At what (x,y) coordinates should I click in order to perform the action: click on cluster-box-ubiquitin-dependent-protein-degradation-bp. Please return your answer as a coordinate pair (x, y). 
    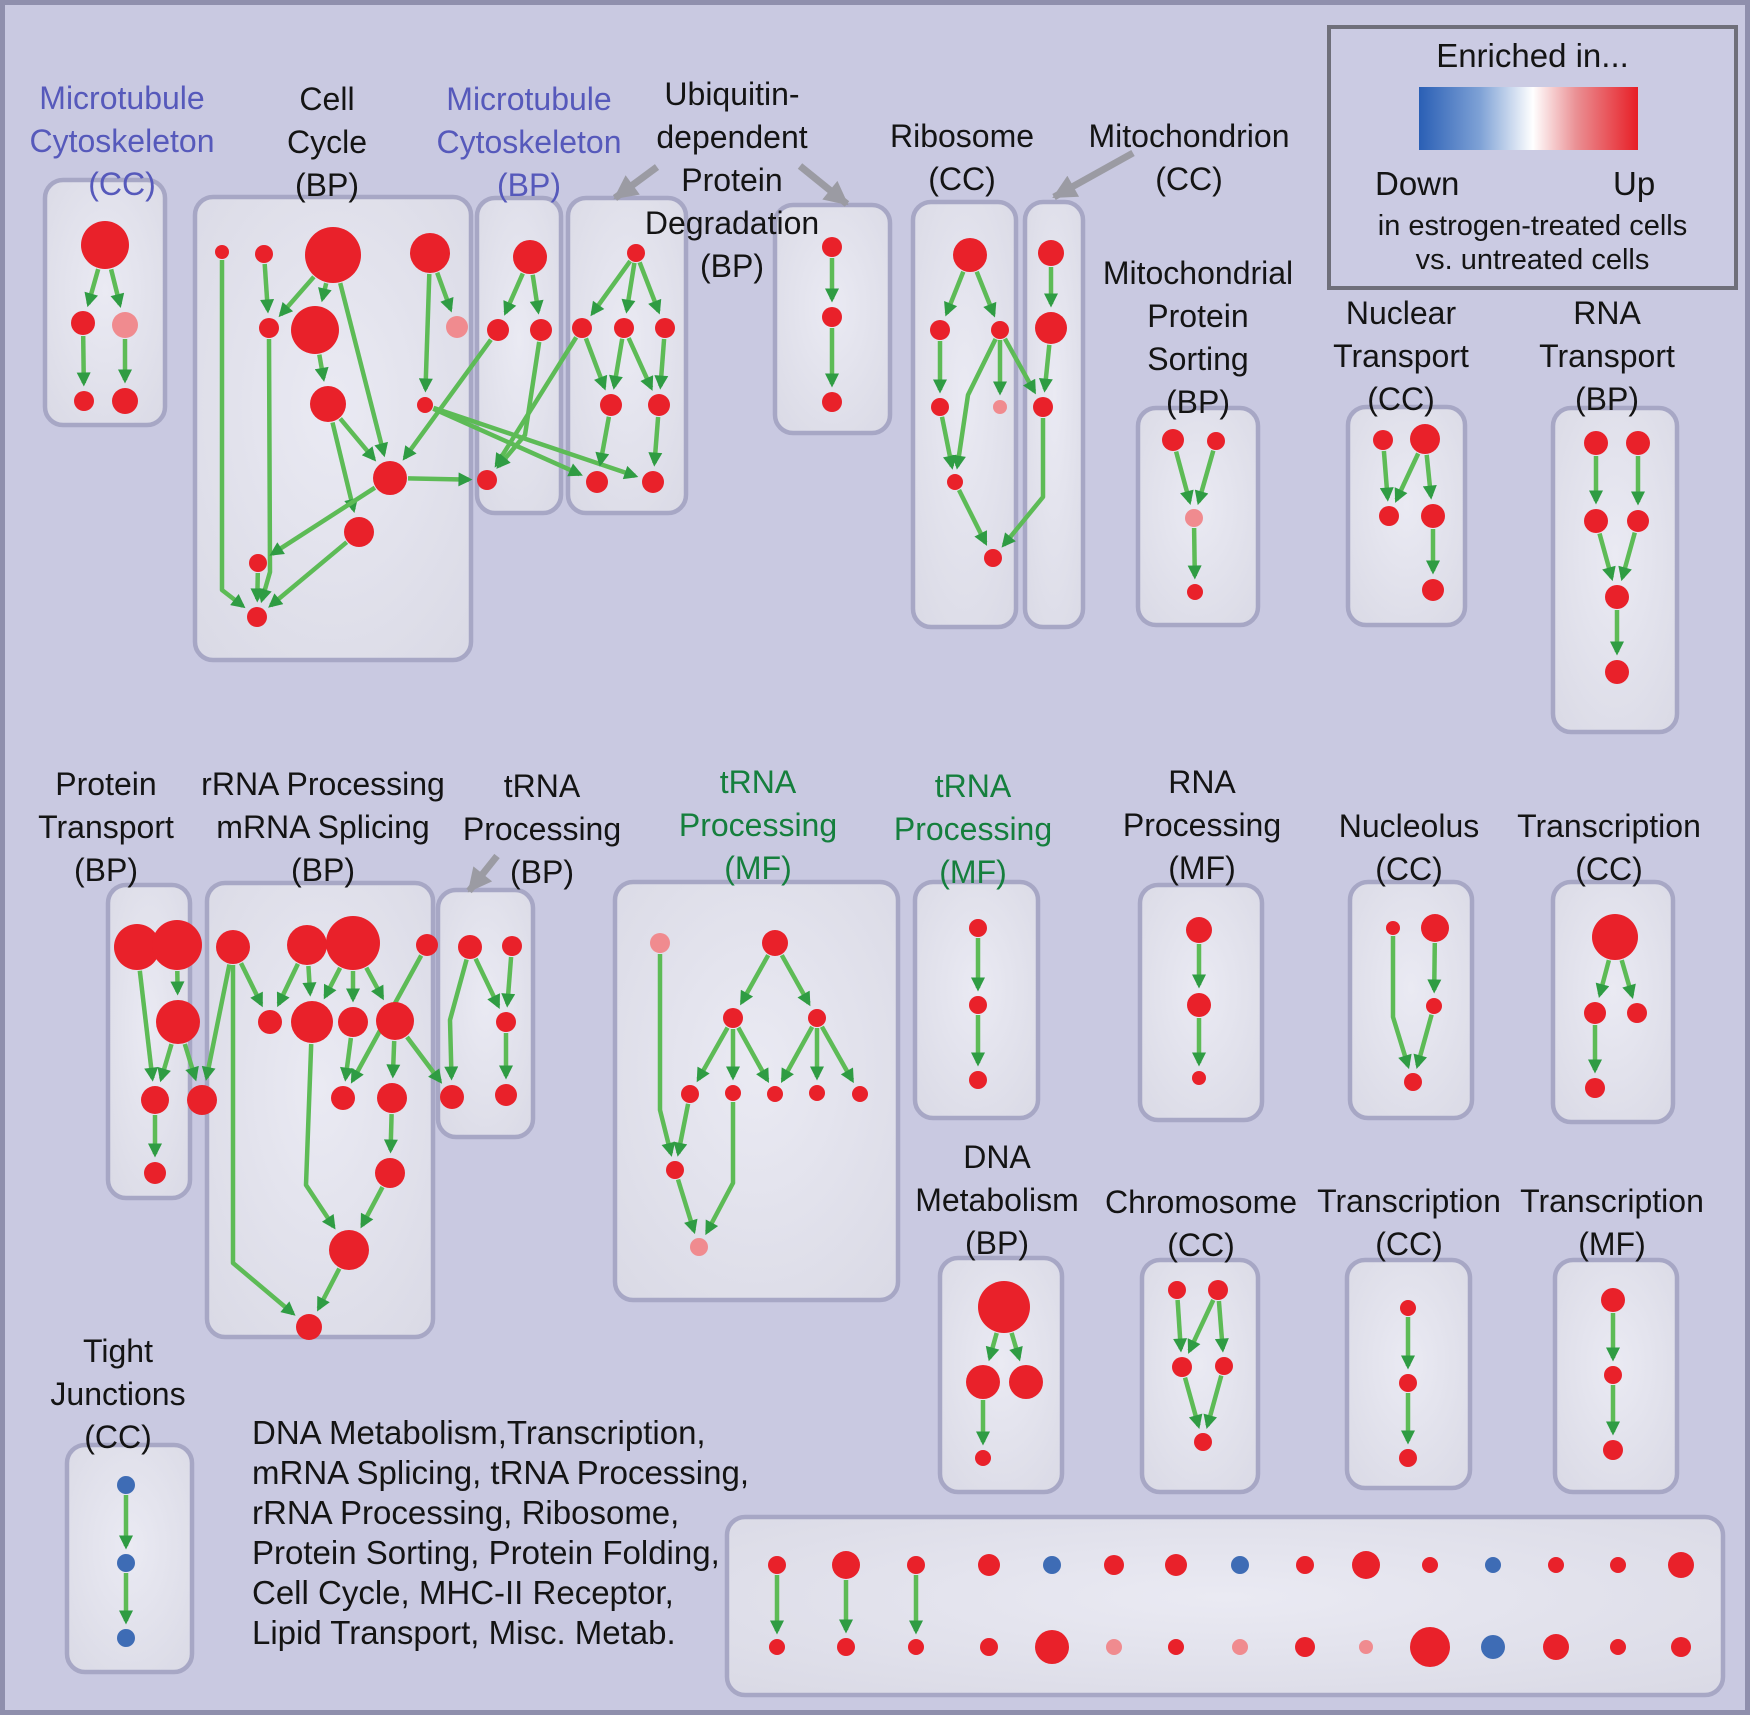
    Looking at the image, I should click on (627, 355).